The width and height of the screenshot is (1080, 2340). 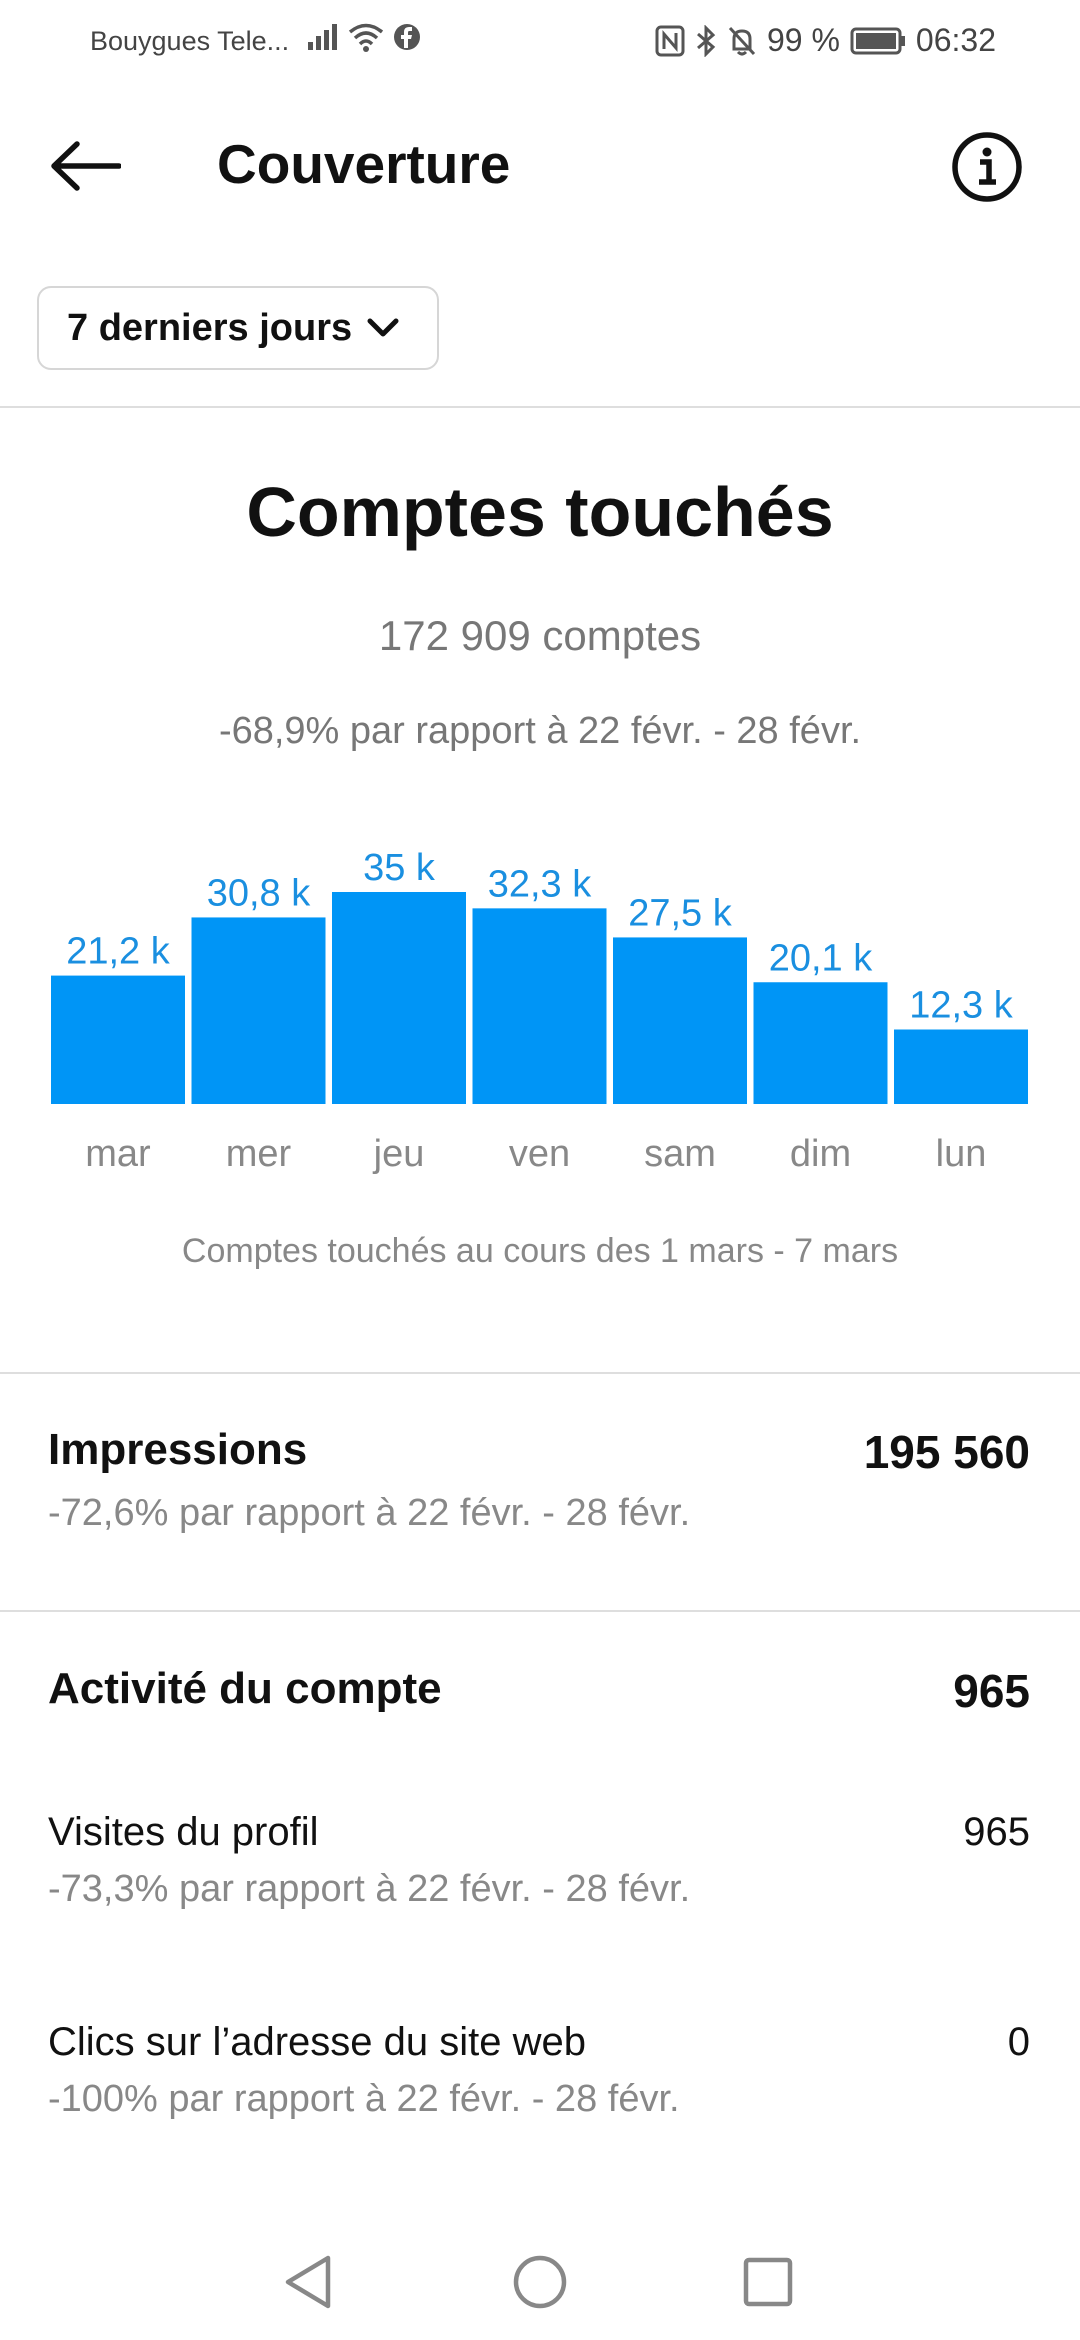 What do you see at coordinates (399, 1154) in the screenshot?
I see `x-tick-label: jeu` at bounding box center [399, 1154].